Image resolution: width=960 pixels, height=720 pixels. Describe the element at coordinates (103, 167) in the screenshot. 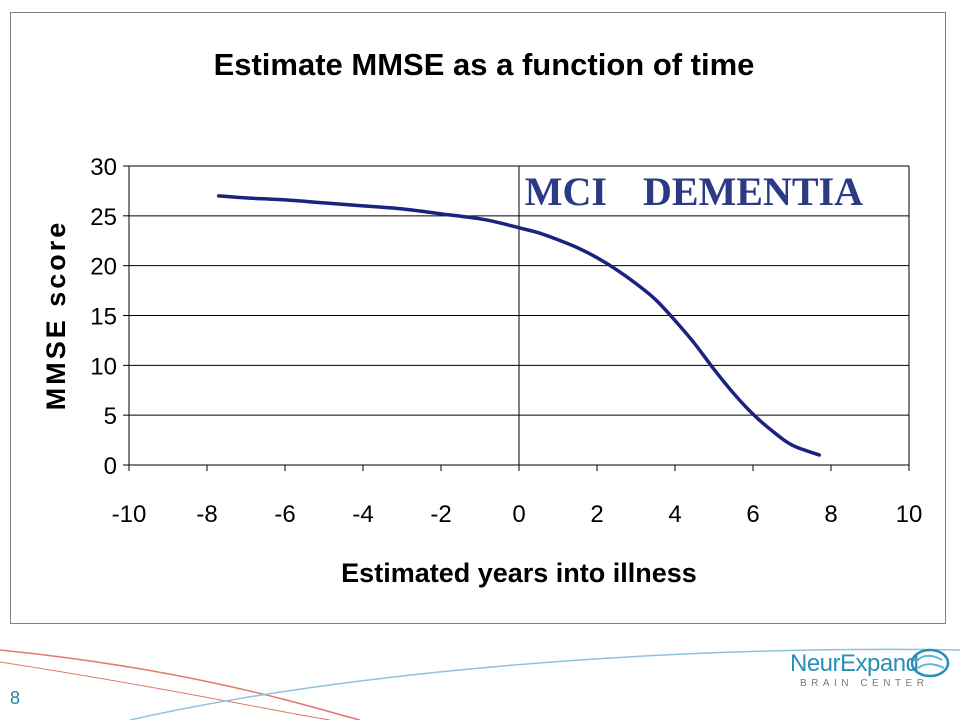

I see `y-tick-label: 30` at that location.